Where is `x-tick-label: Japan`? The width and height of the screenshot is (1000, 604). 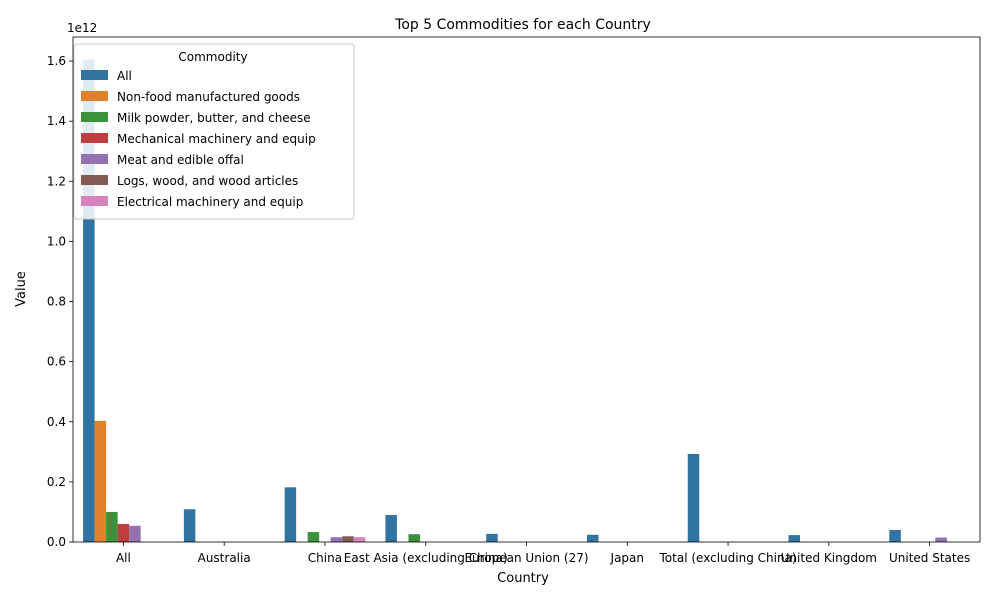
x-tick-label: Japan is located at coordinates (627, 558).